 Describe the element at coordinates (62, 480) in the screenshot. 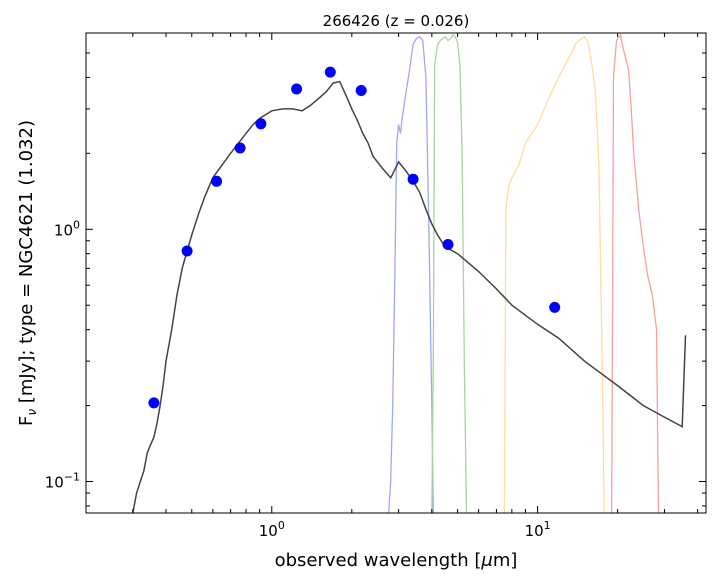

I see `tick-label: 10⁻¹` at that location.